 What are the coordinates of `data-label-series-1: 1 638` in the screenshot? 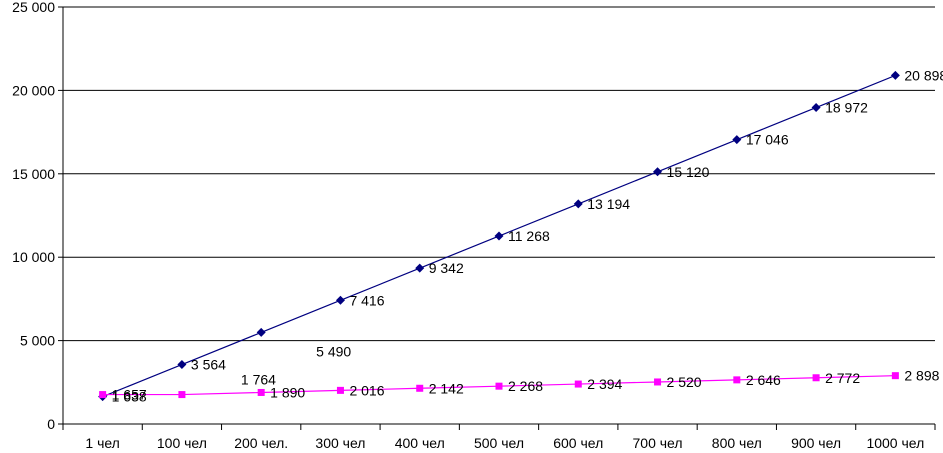 It's located at (129, 397).